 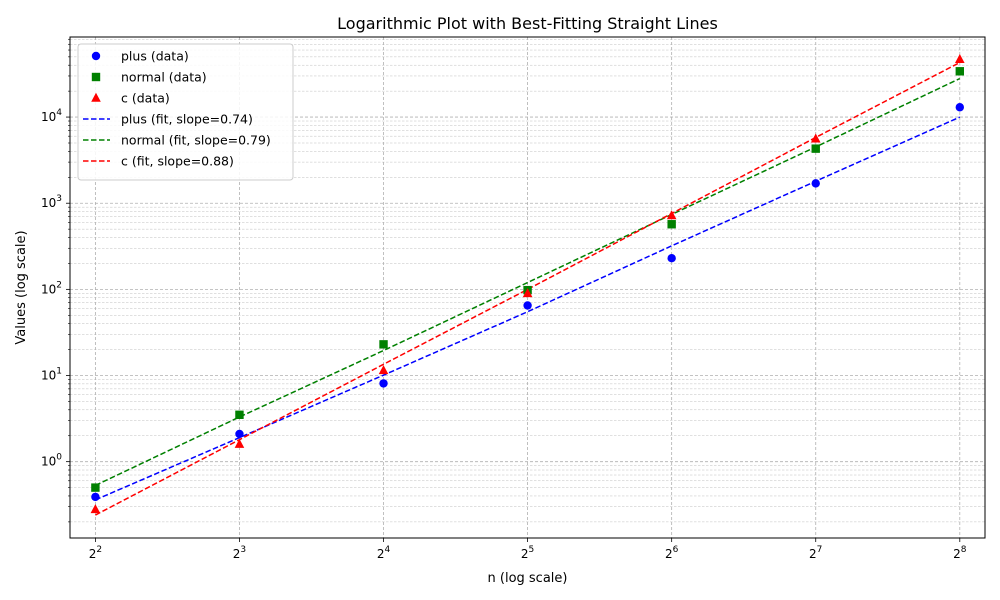 I want to click on y-tick-label: 100, so click(x=51, y=461).